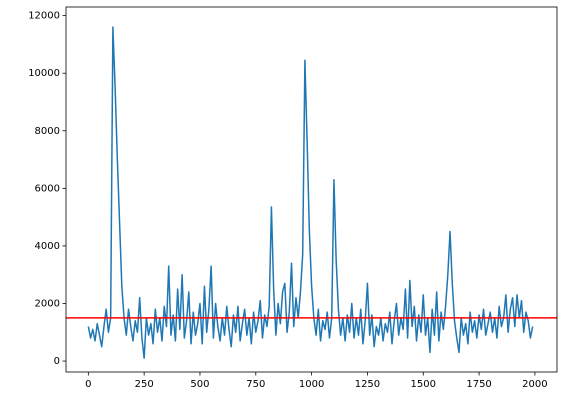 This screenshot has height=413, width=570. Describe the element at coordinates (88, 384) in the screenshot. I see `x-tick-label: 0` at that location.